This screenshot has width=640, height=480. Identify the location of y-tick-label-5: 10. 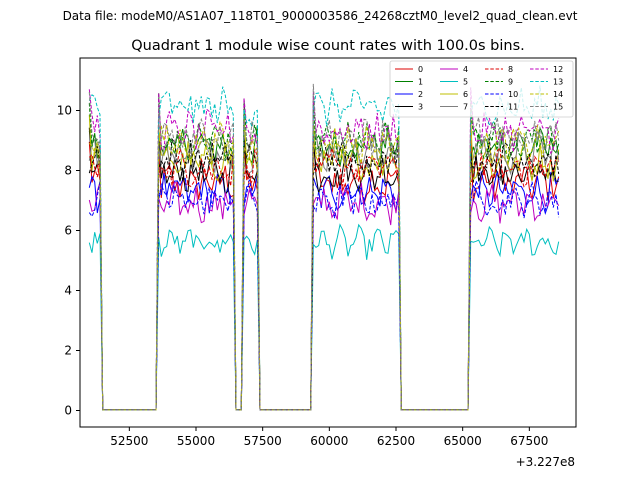
(64, 111).